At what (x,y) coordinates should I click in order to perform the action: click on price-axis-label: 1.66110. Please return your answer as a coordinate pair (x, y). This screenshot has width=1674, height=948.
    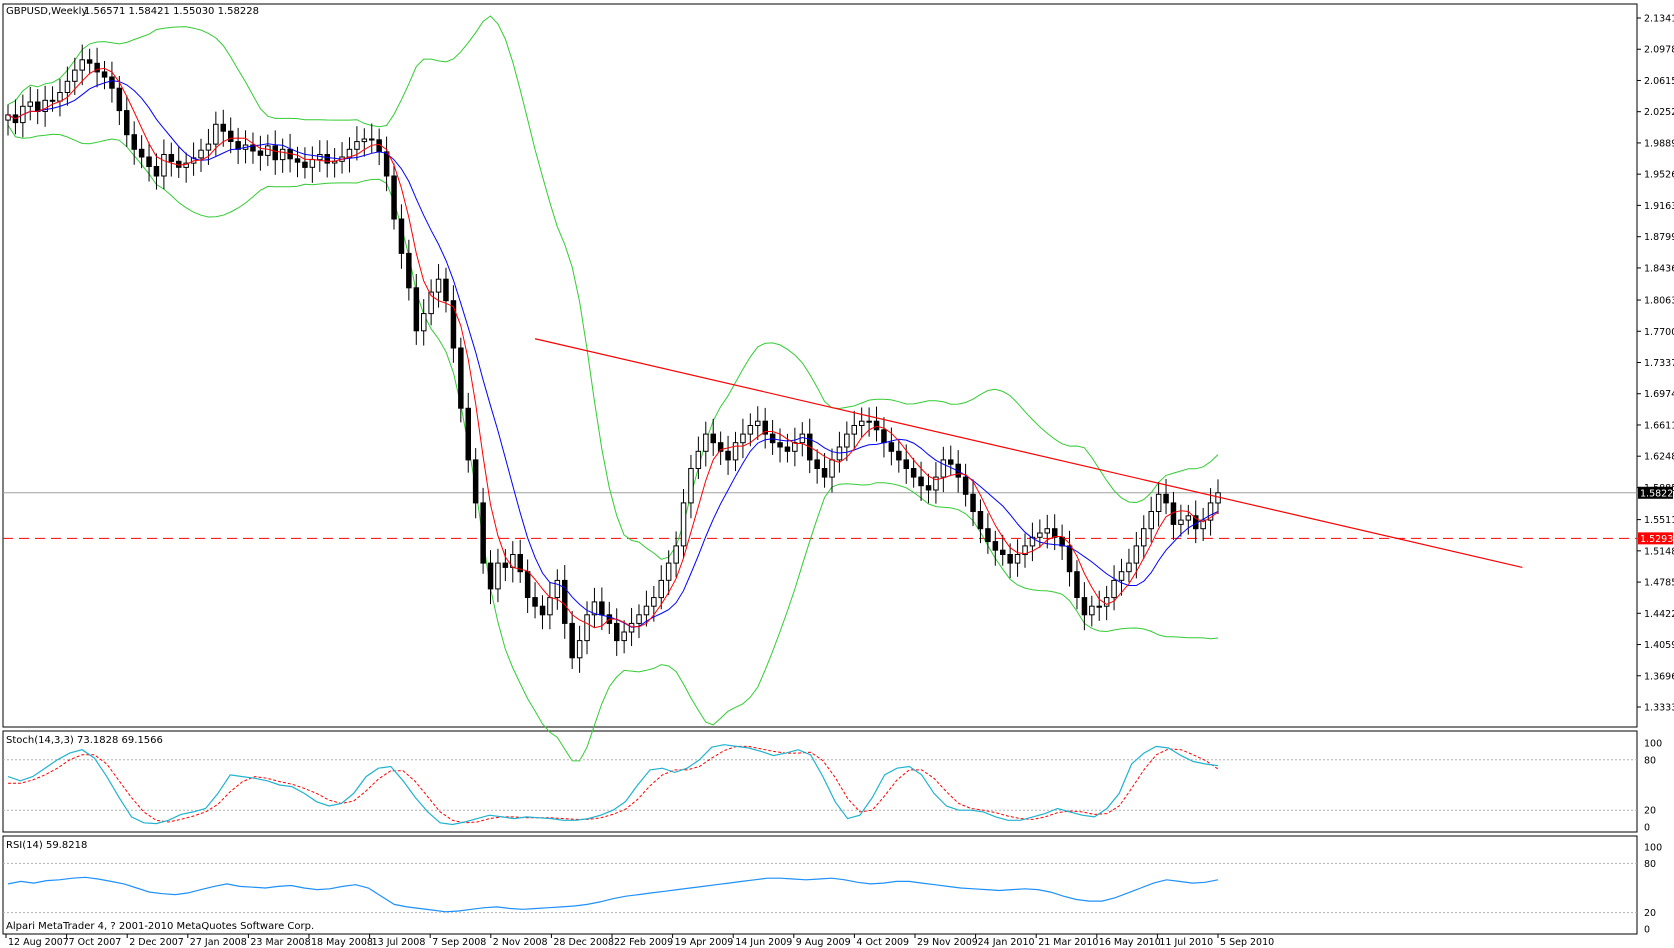
    Looking at the image, I should click on (1659, 425).